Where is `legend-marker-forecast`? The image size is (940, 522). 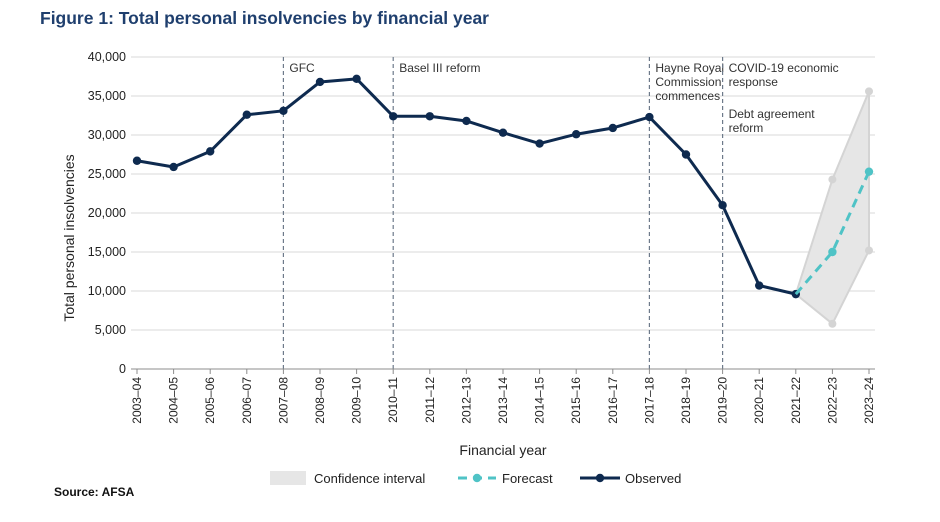 legend-marker-forecast is located at coordinates (477, 478).